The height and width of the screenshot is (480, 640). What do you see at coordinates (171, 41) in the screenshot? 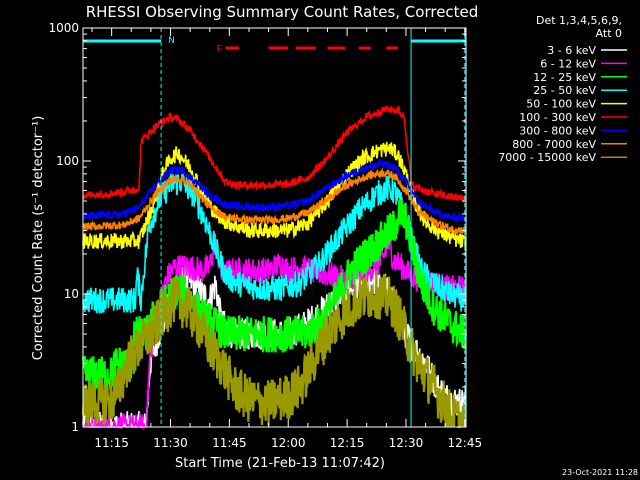
I see `night-flag-label: N` at bounding box center [171, 41].